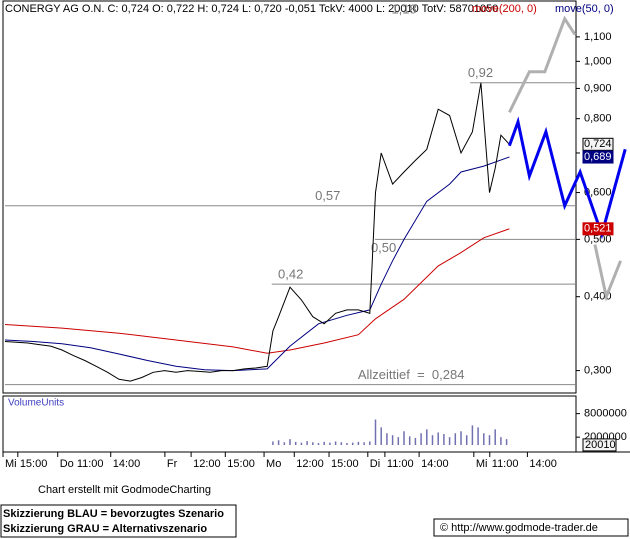  I want to click on copyright-box, so click(531, 527).